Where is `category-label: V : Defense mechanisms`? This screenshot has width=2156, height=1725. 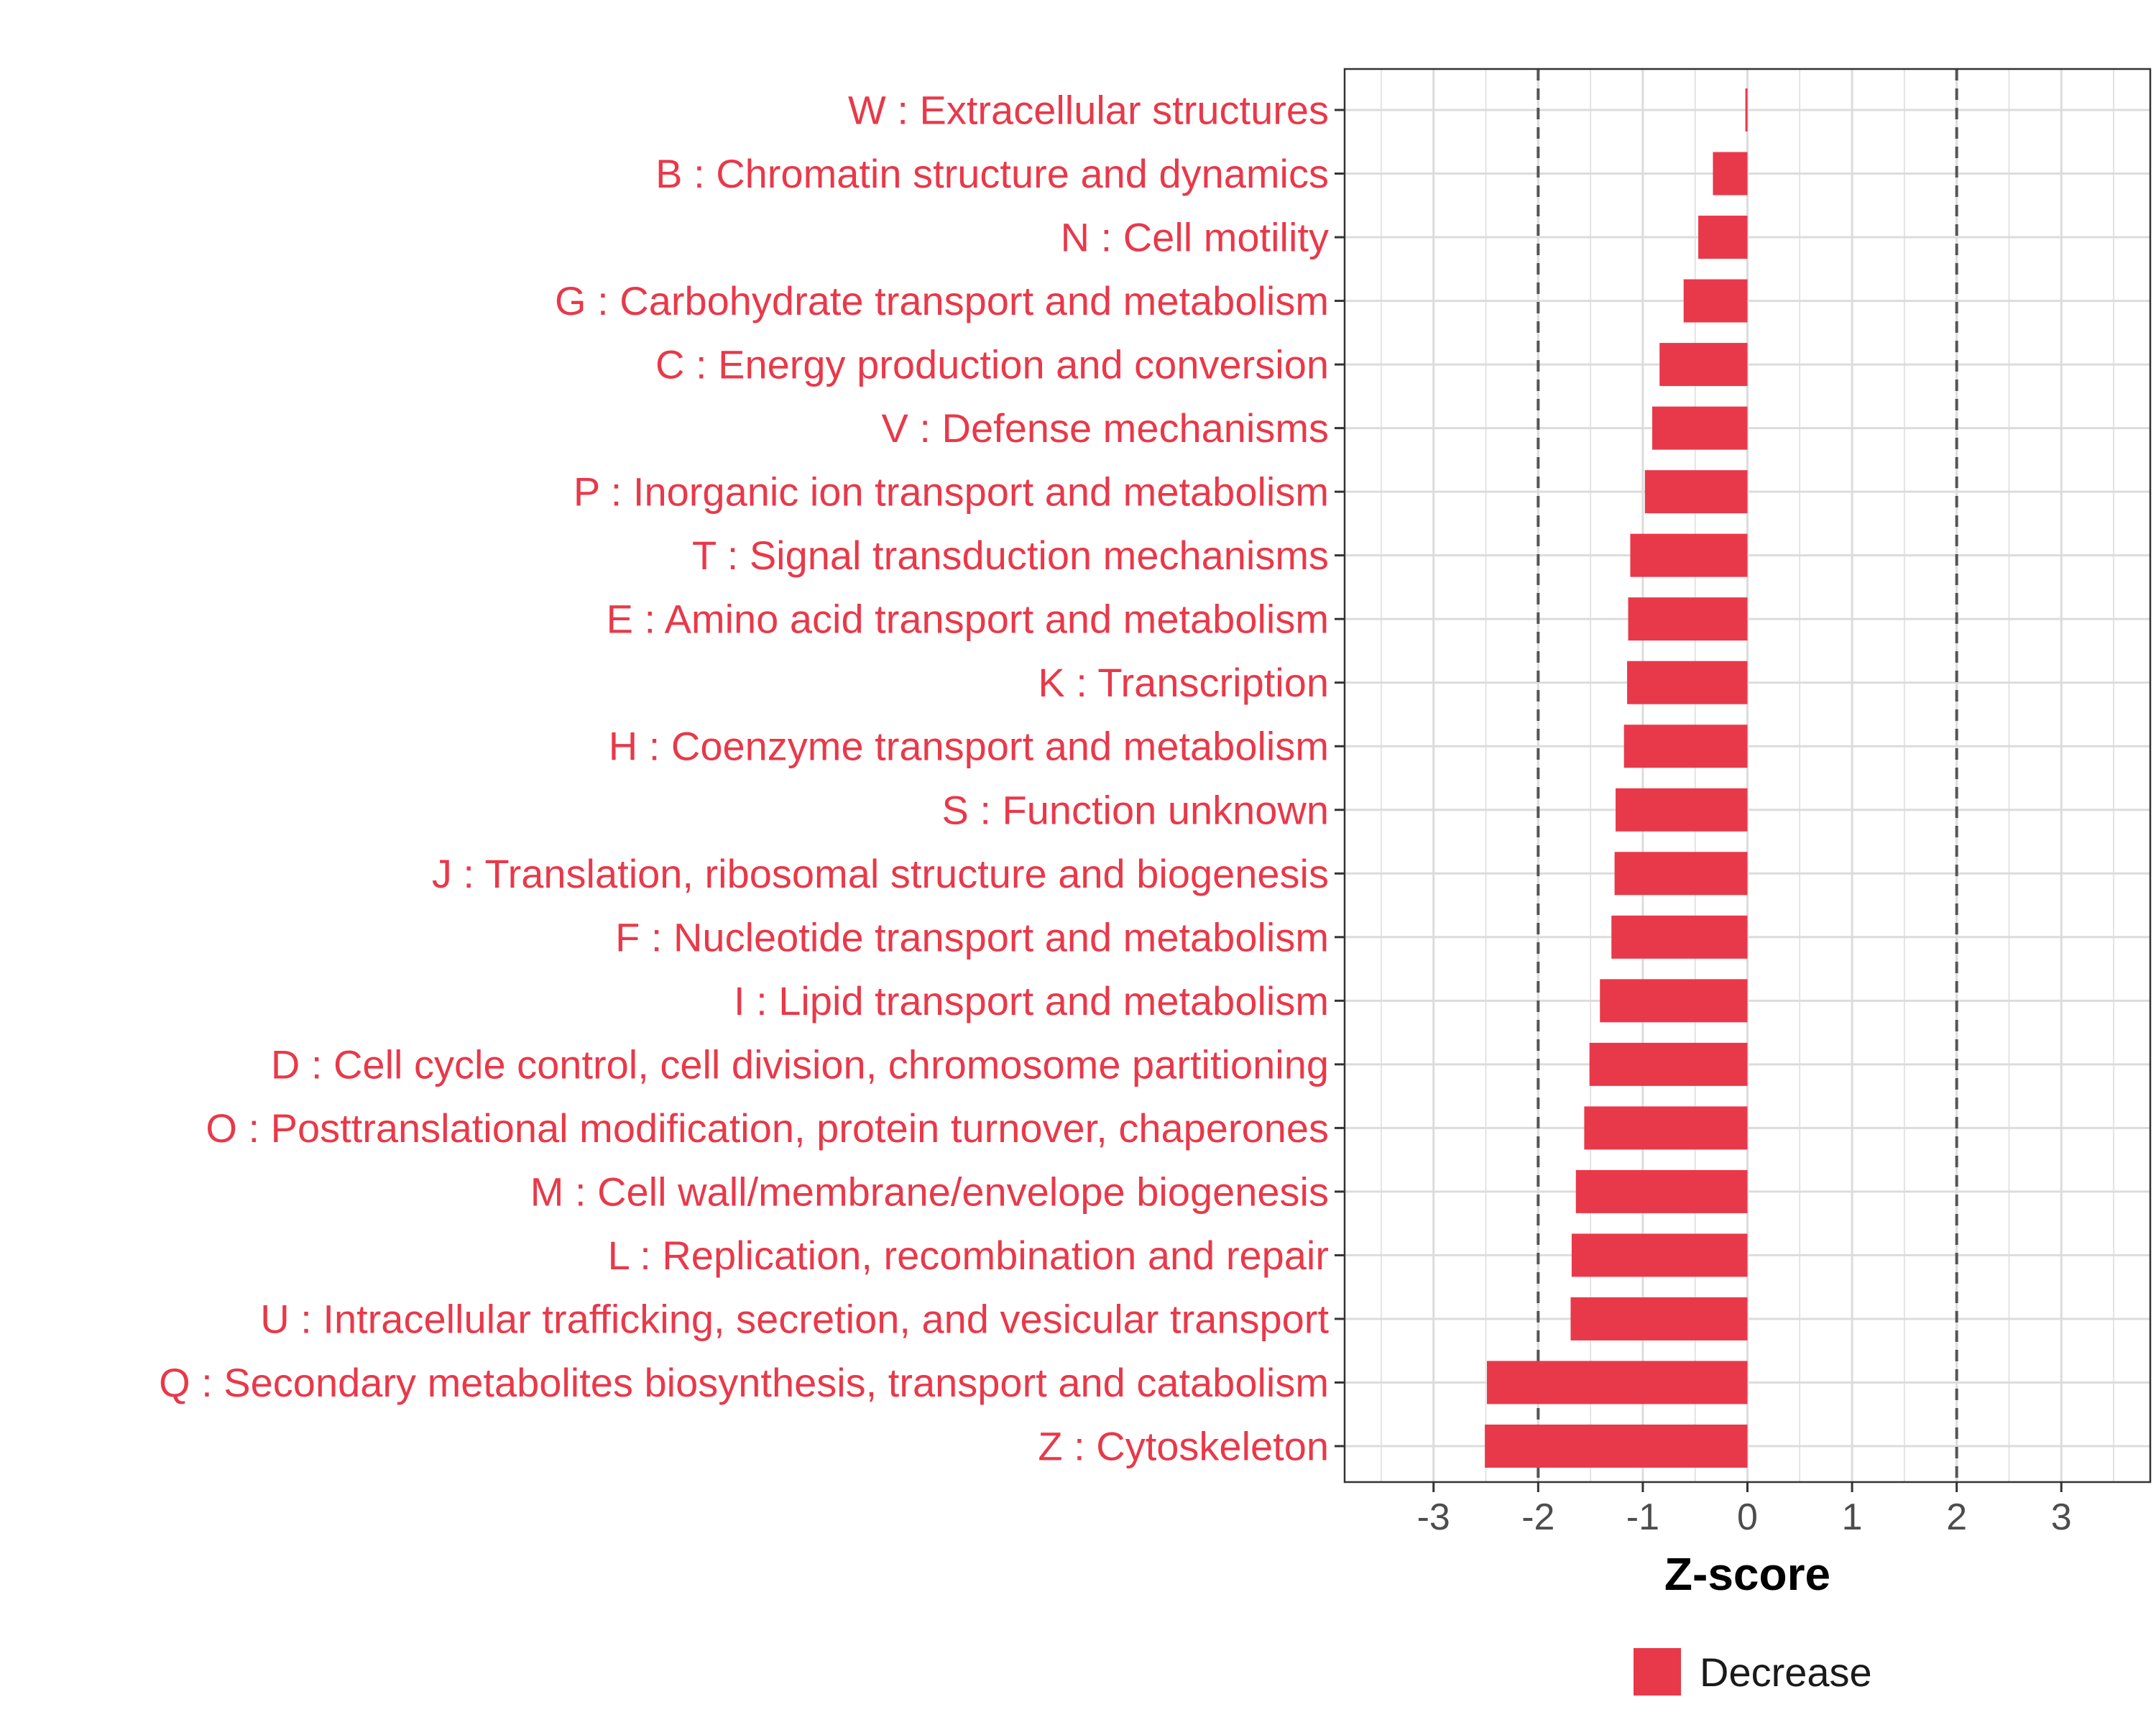
category-label: V : Defense mechanisms is located at coordinates (1106, 428).